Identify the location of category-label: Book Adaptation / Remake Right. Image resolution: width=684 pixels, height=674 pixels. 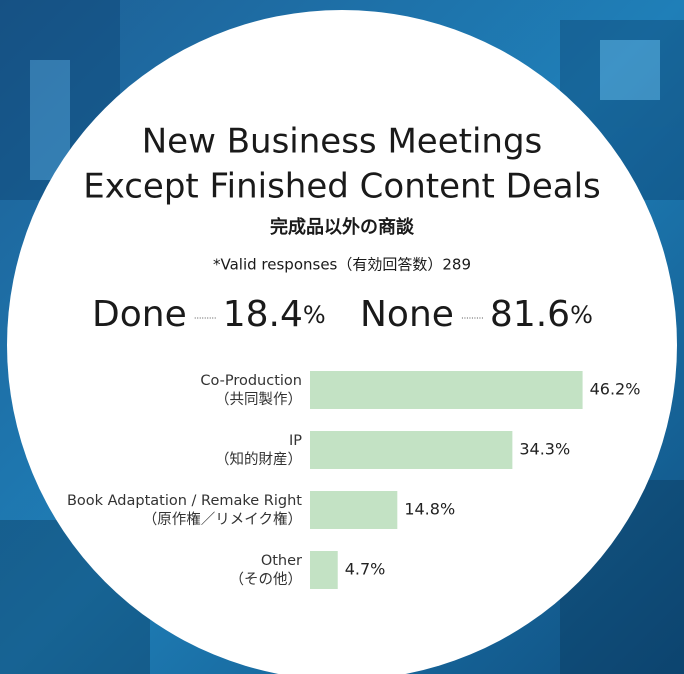
(184, 501).